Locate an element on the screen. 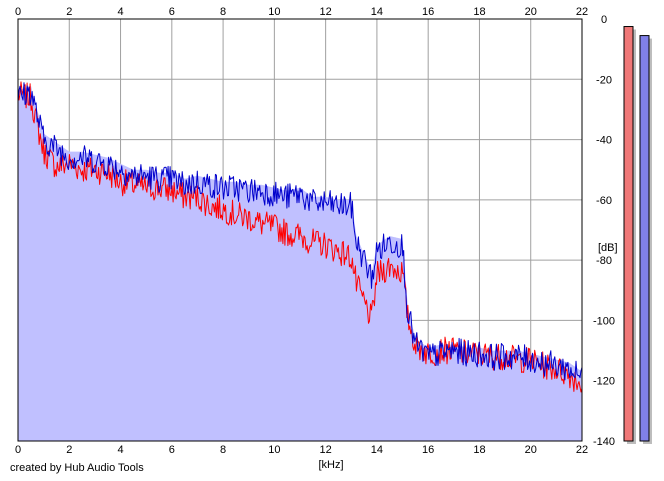 This screenshot has width=664, height=481. x-tick-label-bottom: 8 is located at coordinates (223, 450).